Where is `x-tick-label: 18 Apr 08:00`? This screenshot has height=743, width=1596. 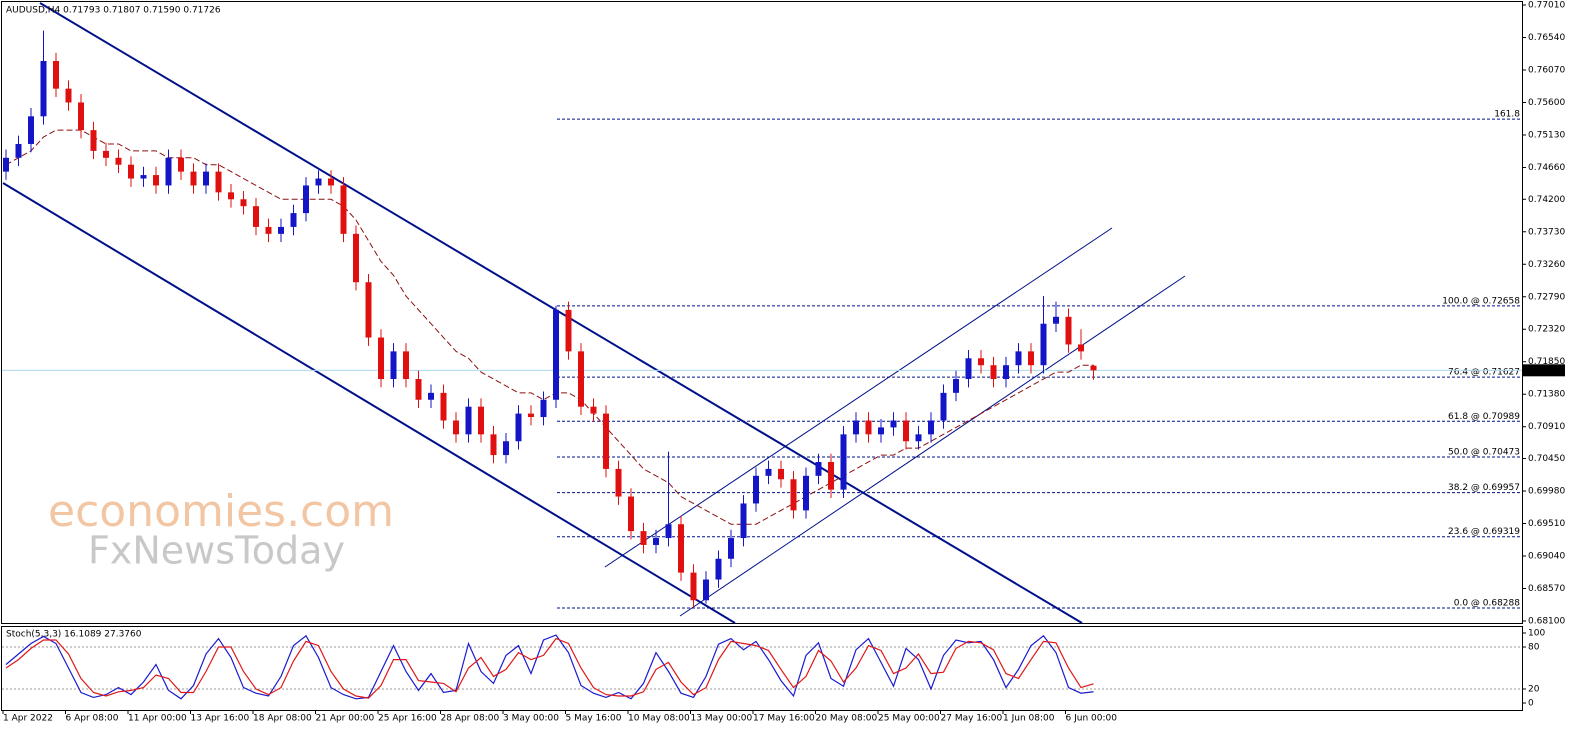 x-tick-label: 18 Apr 08:00 is located at coordinates (282, 719).